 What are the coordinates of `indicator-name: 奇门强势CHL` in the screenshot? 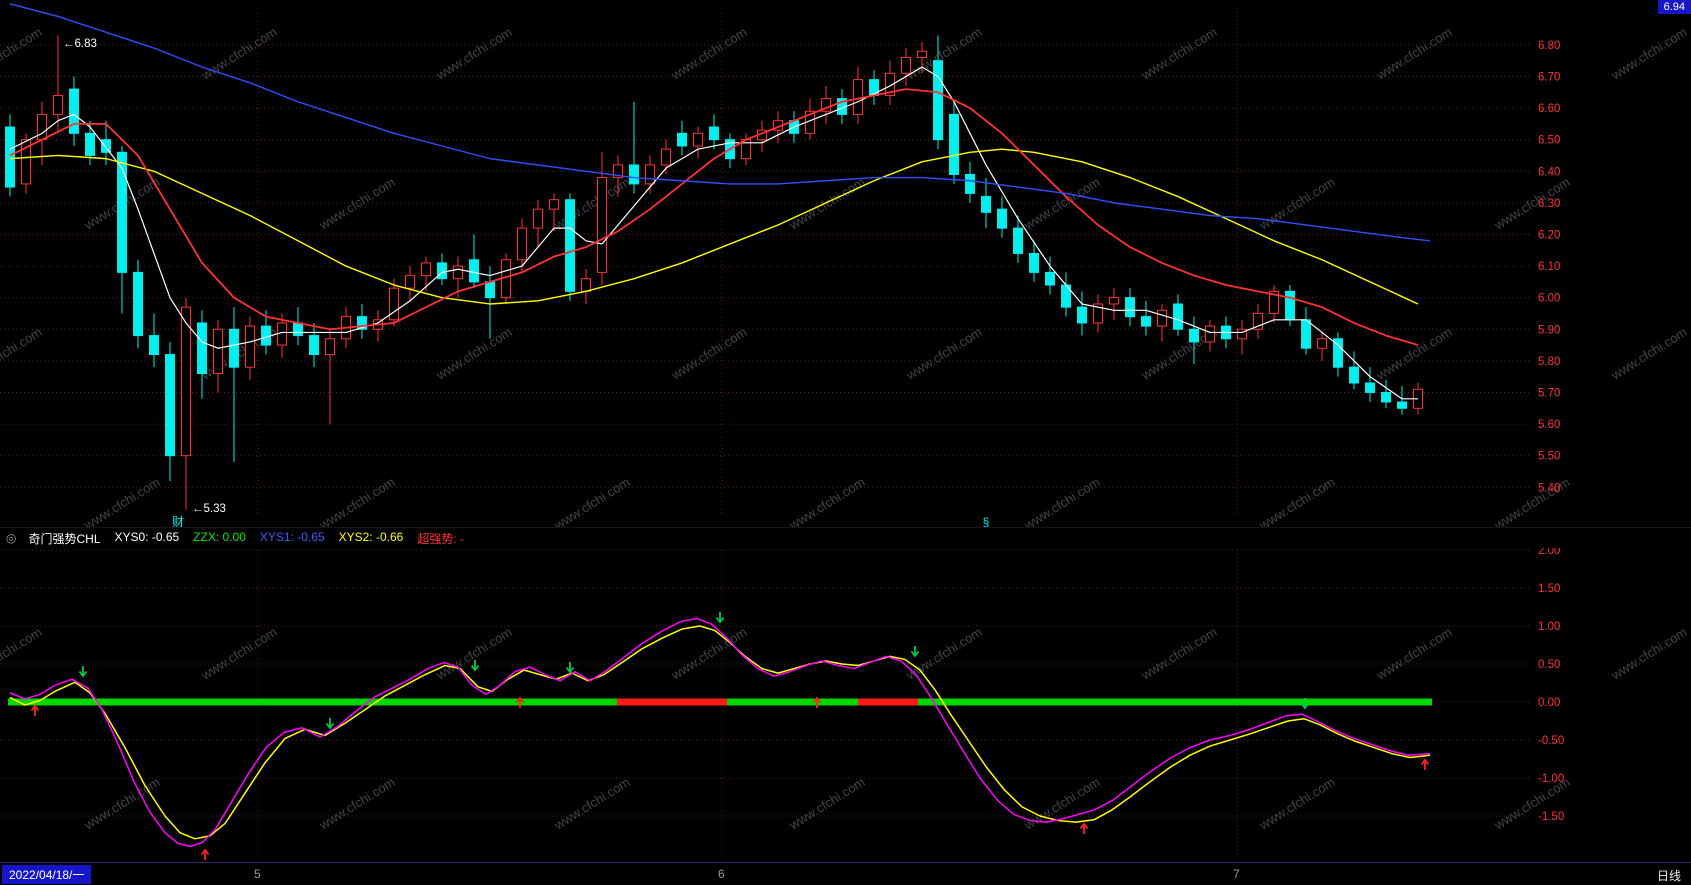 It's located at (64, 538).